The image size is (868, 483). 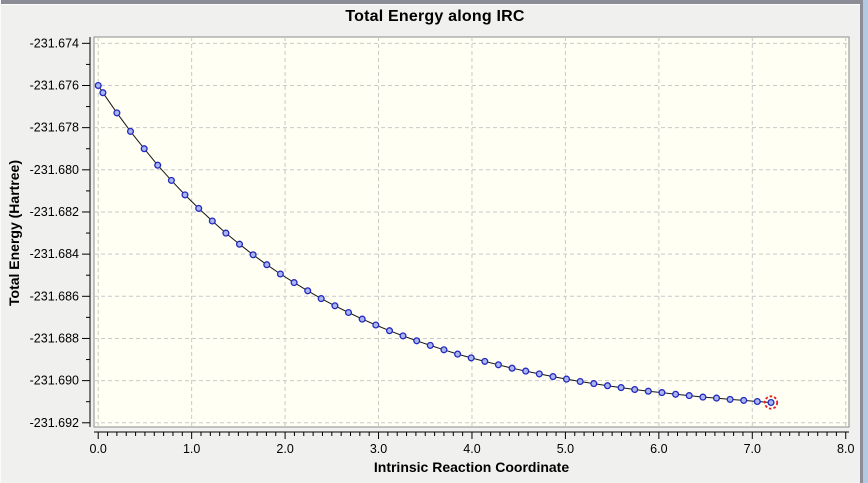 What do you see at coordinates (434, 2) in the screenshot?
I see `window-top-edge` at bounding box center [434, 2].